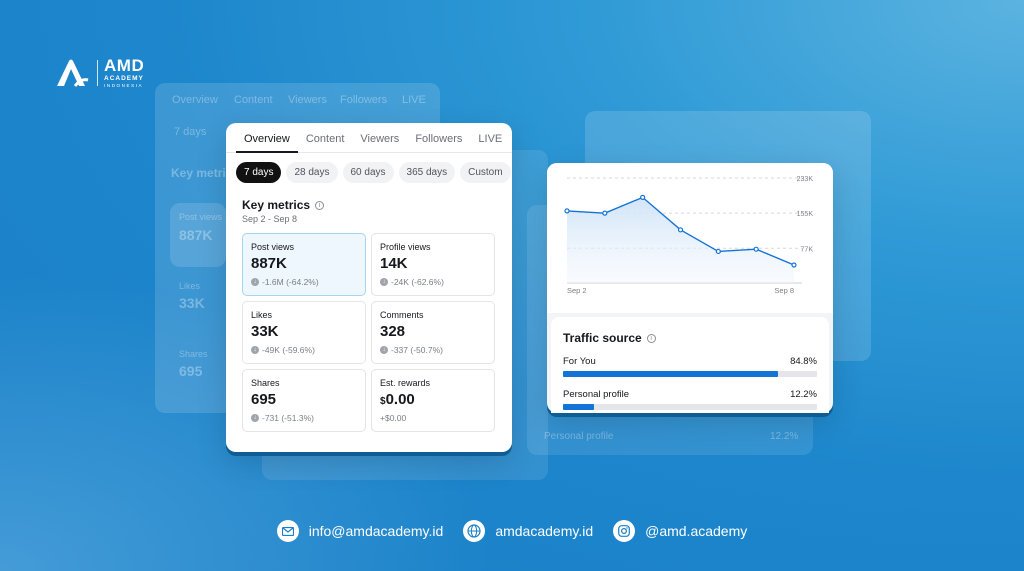 This screenshot has height=571, width=1024. I want to click on metric-change: ↓ -24K (-62.6%), so click(433, 282).